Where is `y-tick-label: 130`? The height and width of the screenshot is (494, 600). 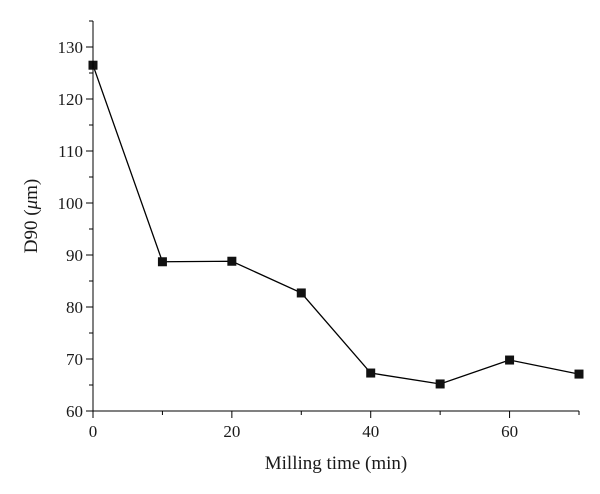 y-tick-label: 130 is located at coordinates (71, 47).